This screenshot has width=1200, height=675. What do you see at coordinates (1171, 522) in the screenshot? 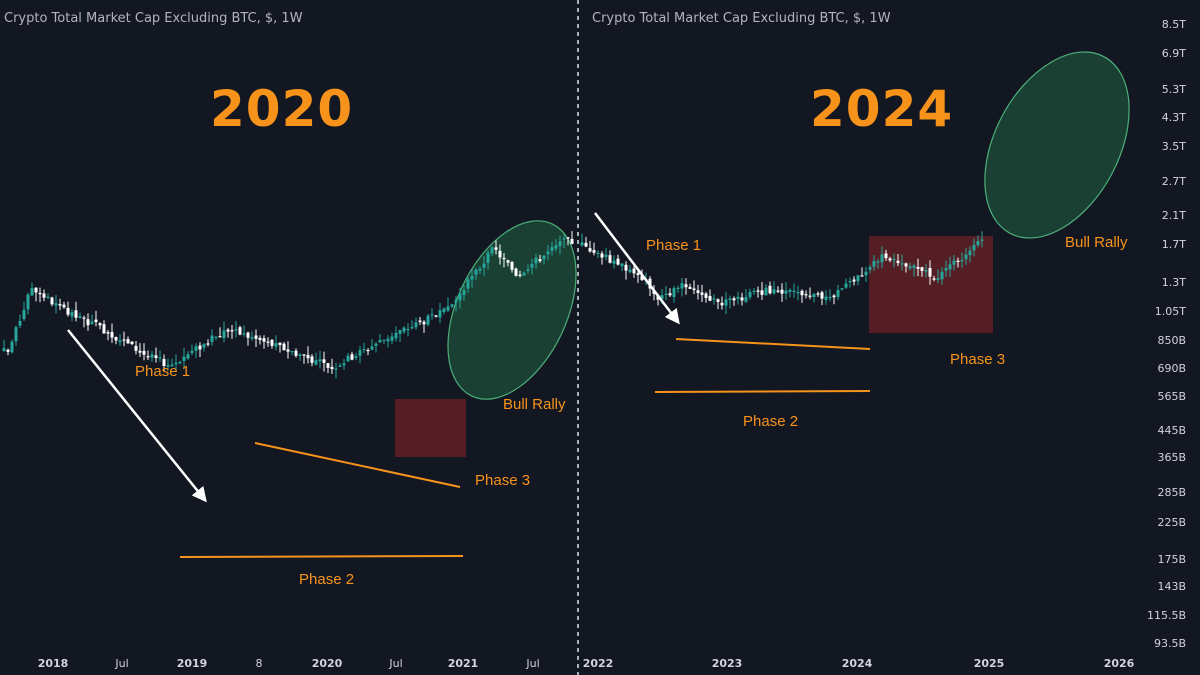
I see `y-tick: 225B` at bounding box center [1171, 522].